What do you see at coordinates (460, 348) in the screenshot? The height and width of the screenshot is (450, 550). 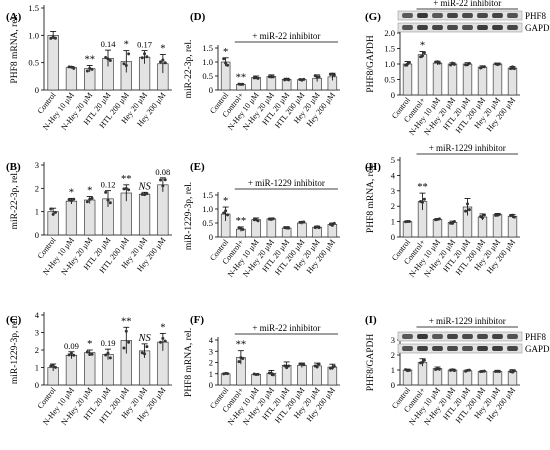 I see `blot-strip` at bounding box center [460, 348].